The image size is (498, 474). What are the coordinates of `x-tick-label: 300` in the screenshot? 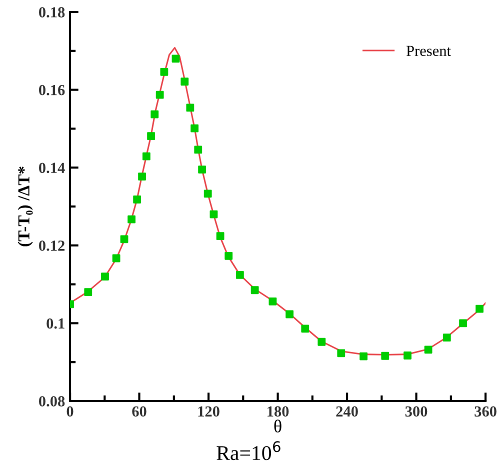 It's located at (416, 411).